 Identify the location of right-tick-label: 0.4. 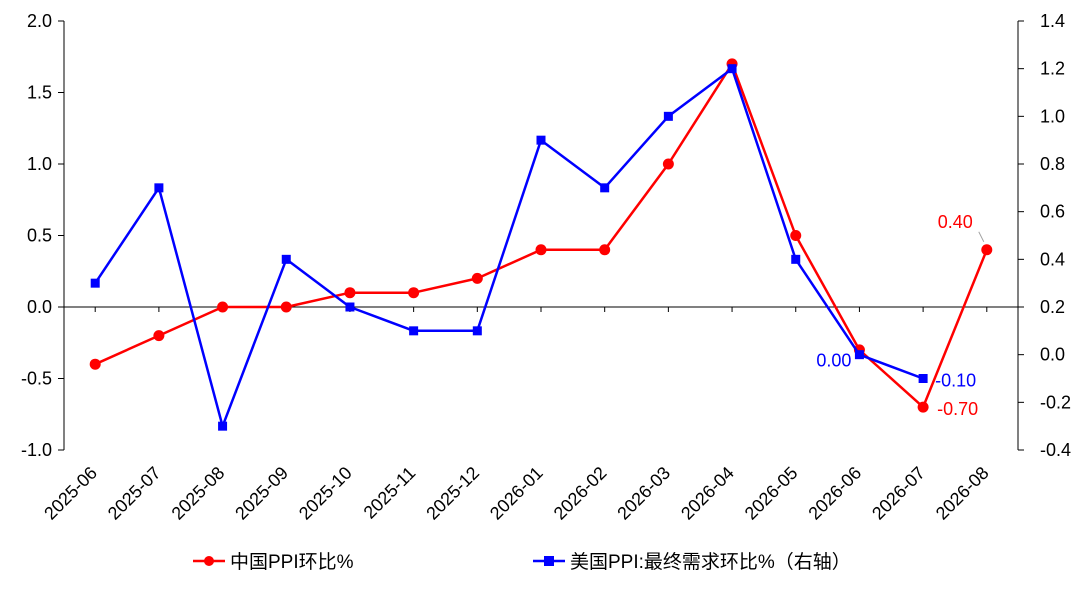
(1052, 259).